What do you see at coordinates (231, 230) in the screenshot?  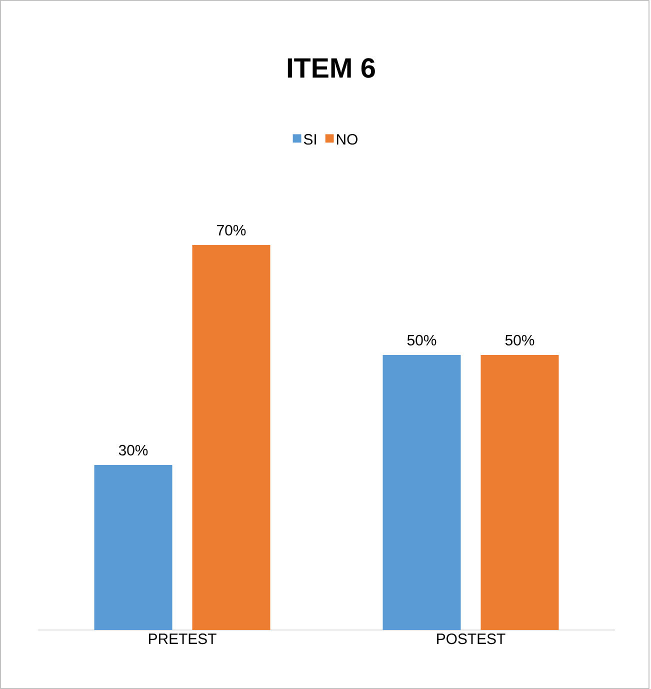 I see `data-label: 70%` at bounding box center [231, 230].